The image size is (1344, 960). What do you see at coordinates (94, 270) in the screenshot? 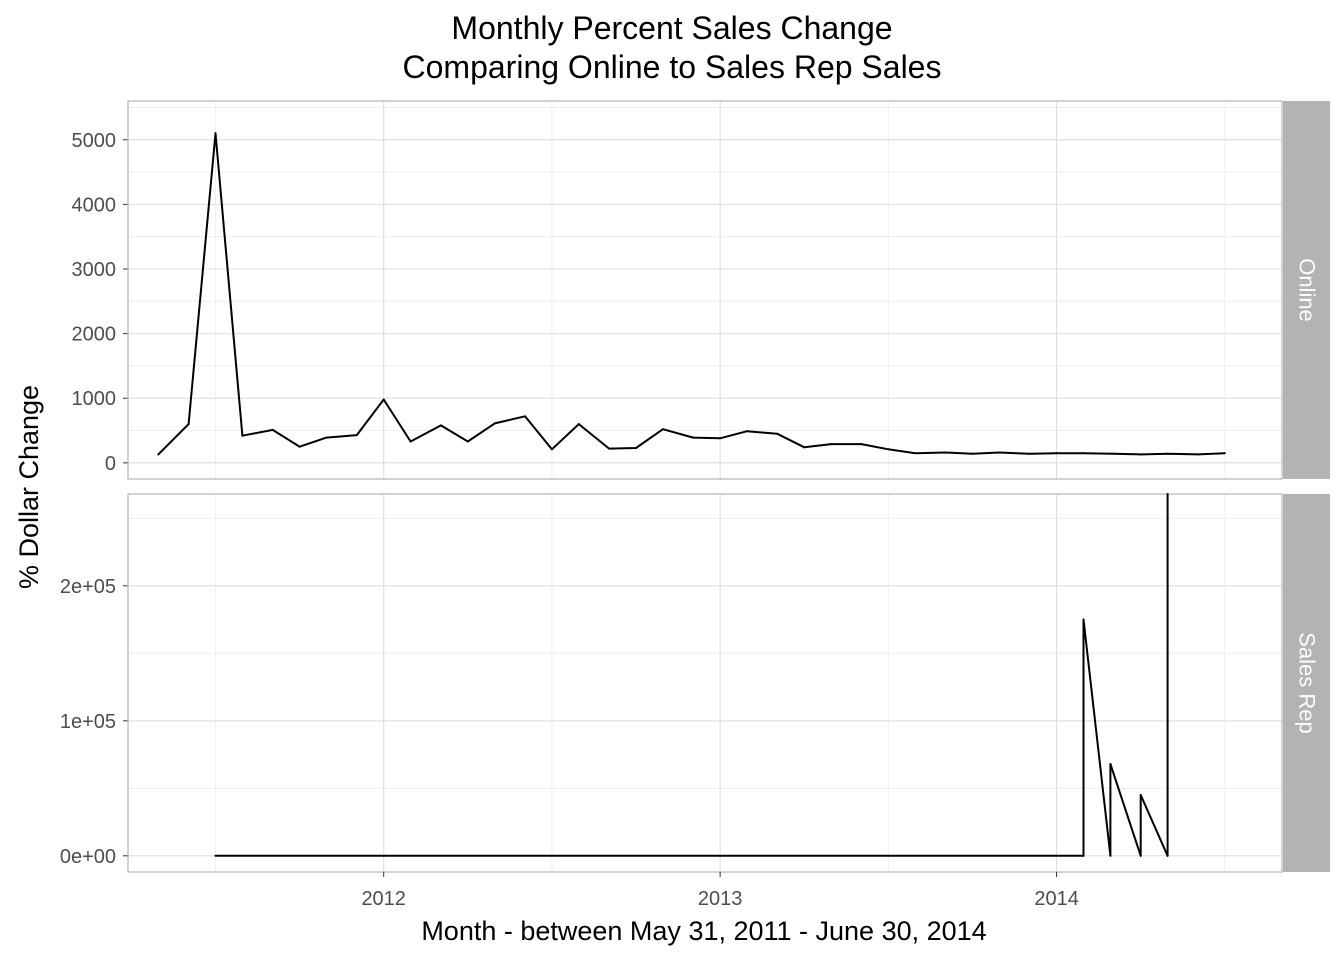
I see `y-tick-label: 3000` at bounding box center [94, 270].